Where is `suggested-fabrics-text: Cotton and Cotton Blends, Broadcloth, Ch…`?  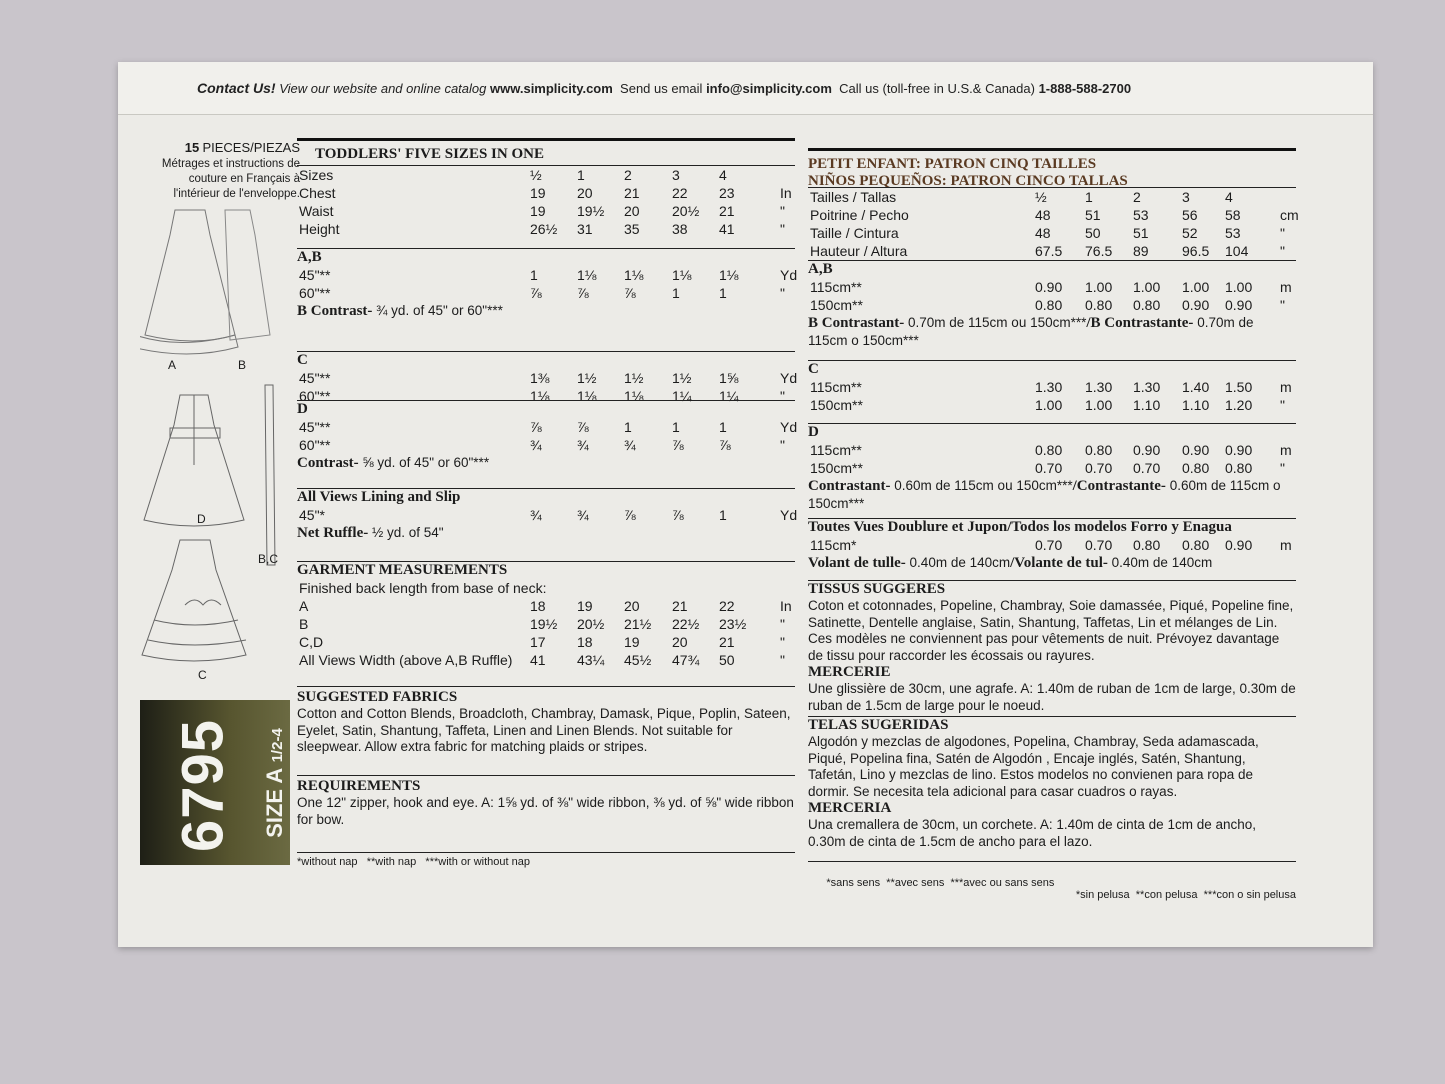
suggested-fabrics-text: Cotton and Cotton Blends, Broadcloth, Ch… is located at coordinates (544, 730).